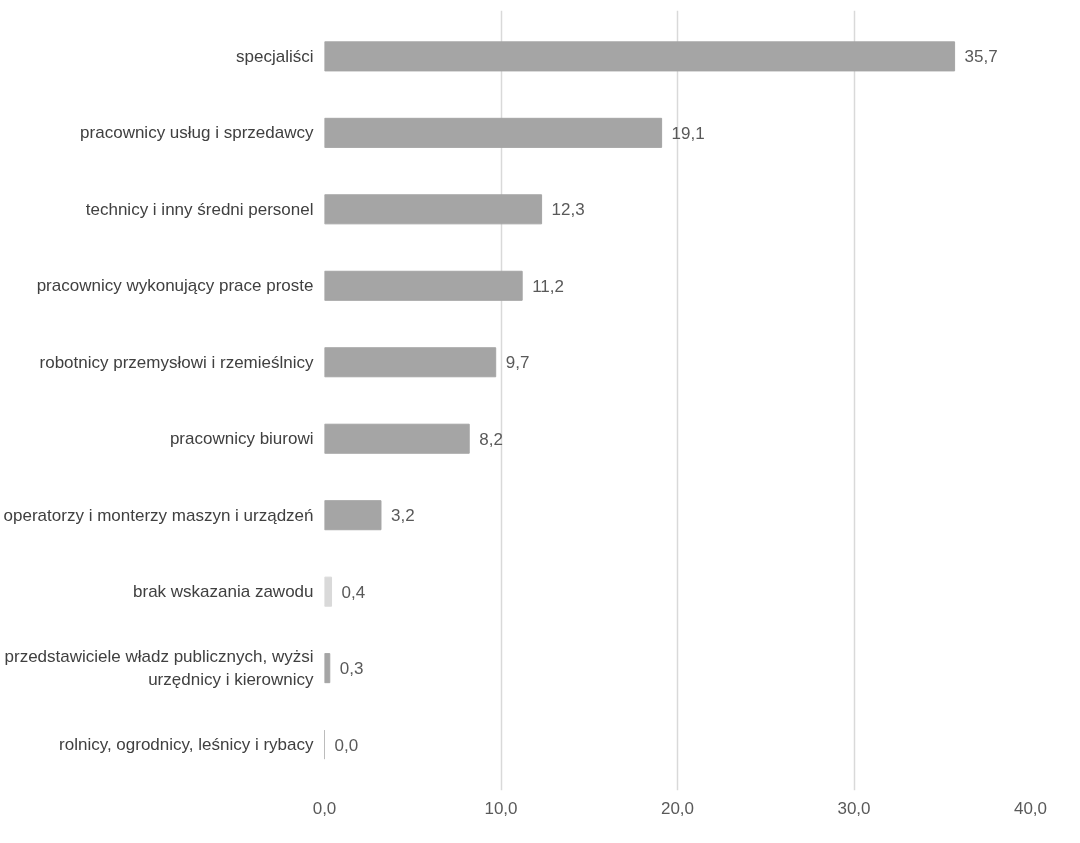 The height and width of the screenshot is (843, 1080). I want to click on data-label: 11,2, so click(548, 286).